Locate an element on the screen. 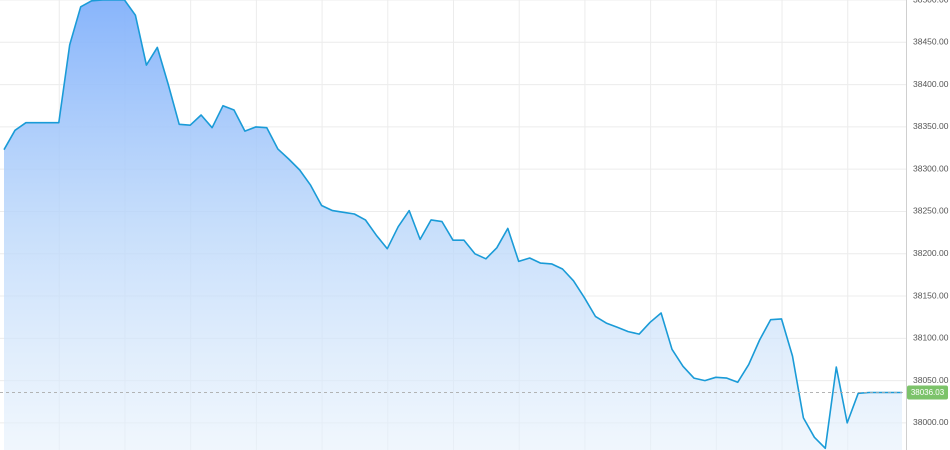 This screenshot has height=450, width=950. y-tick-label: 38050.00 is located at coordinates (931, 380).